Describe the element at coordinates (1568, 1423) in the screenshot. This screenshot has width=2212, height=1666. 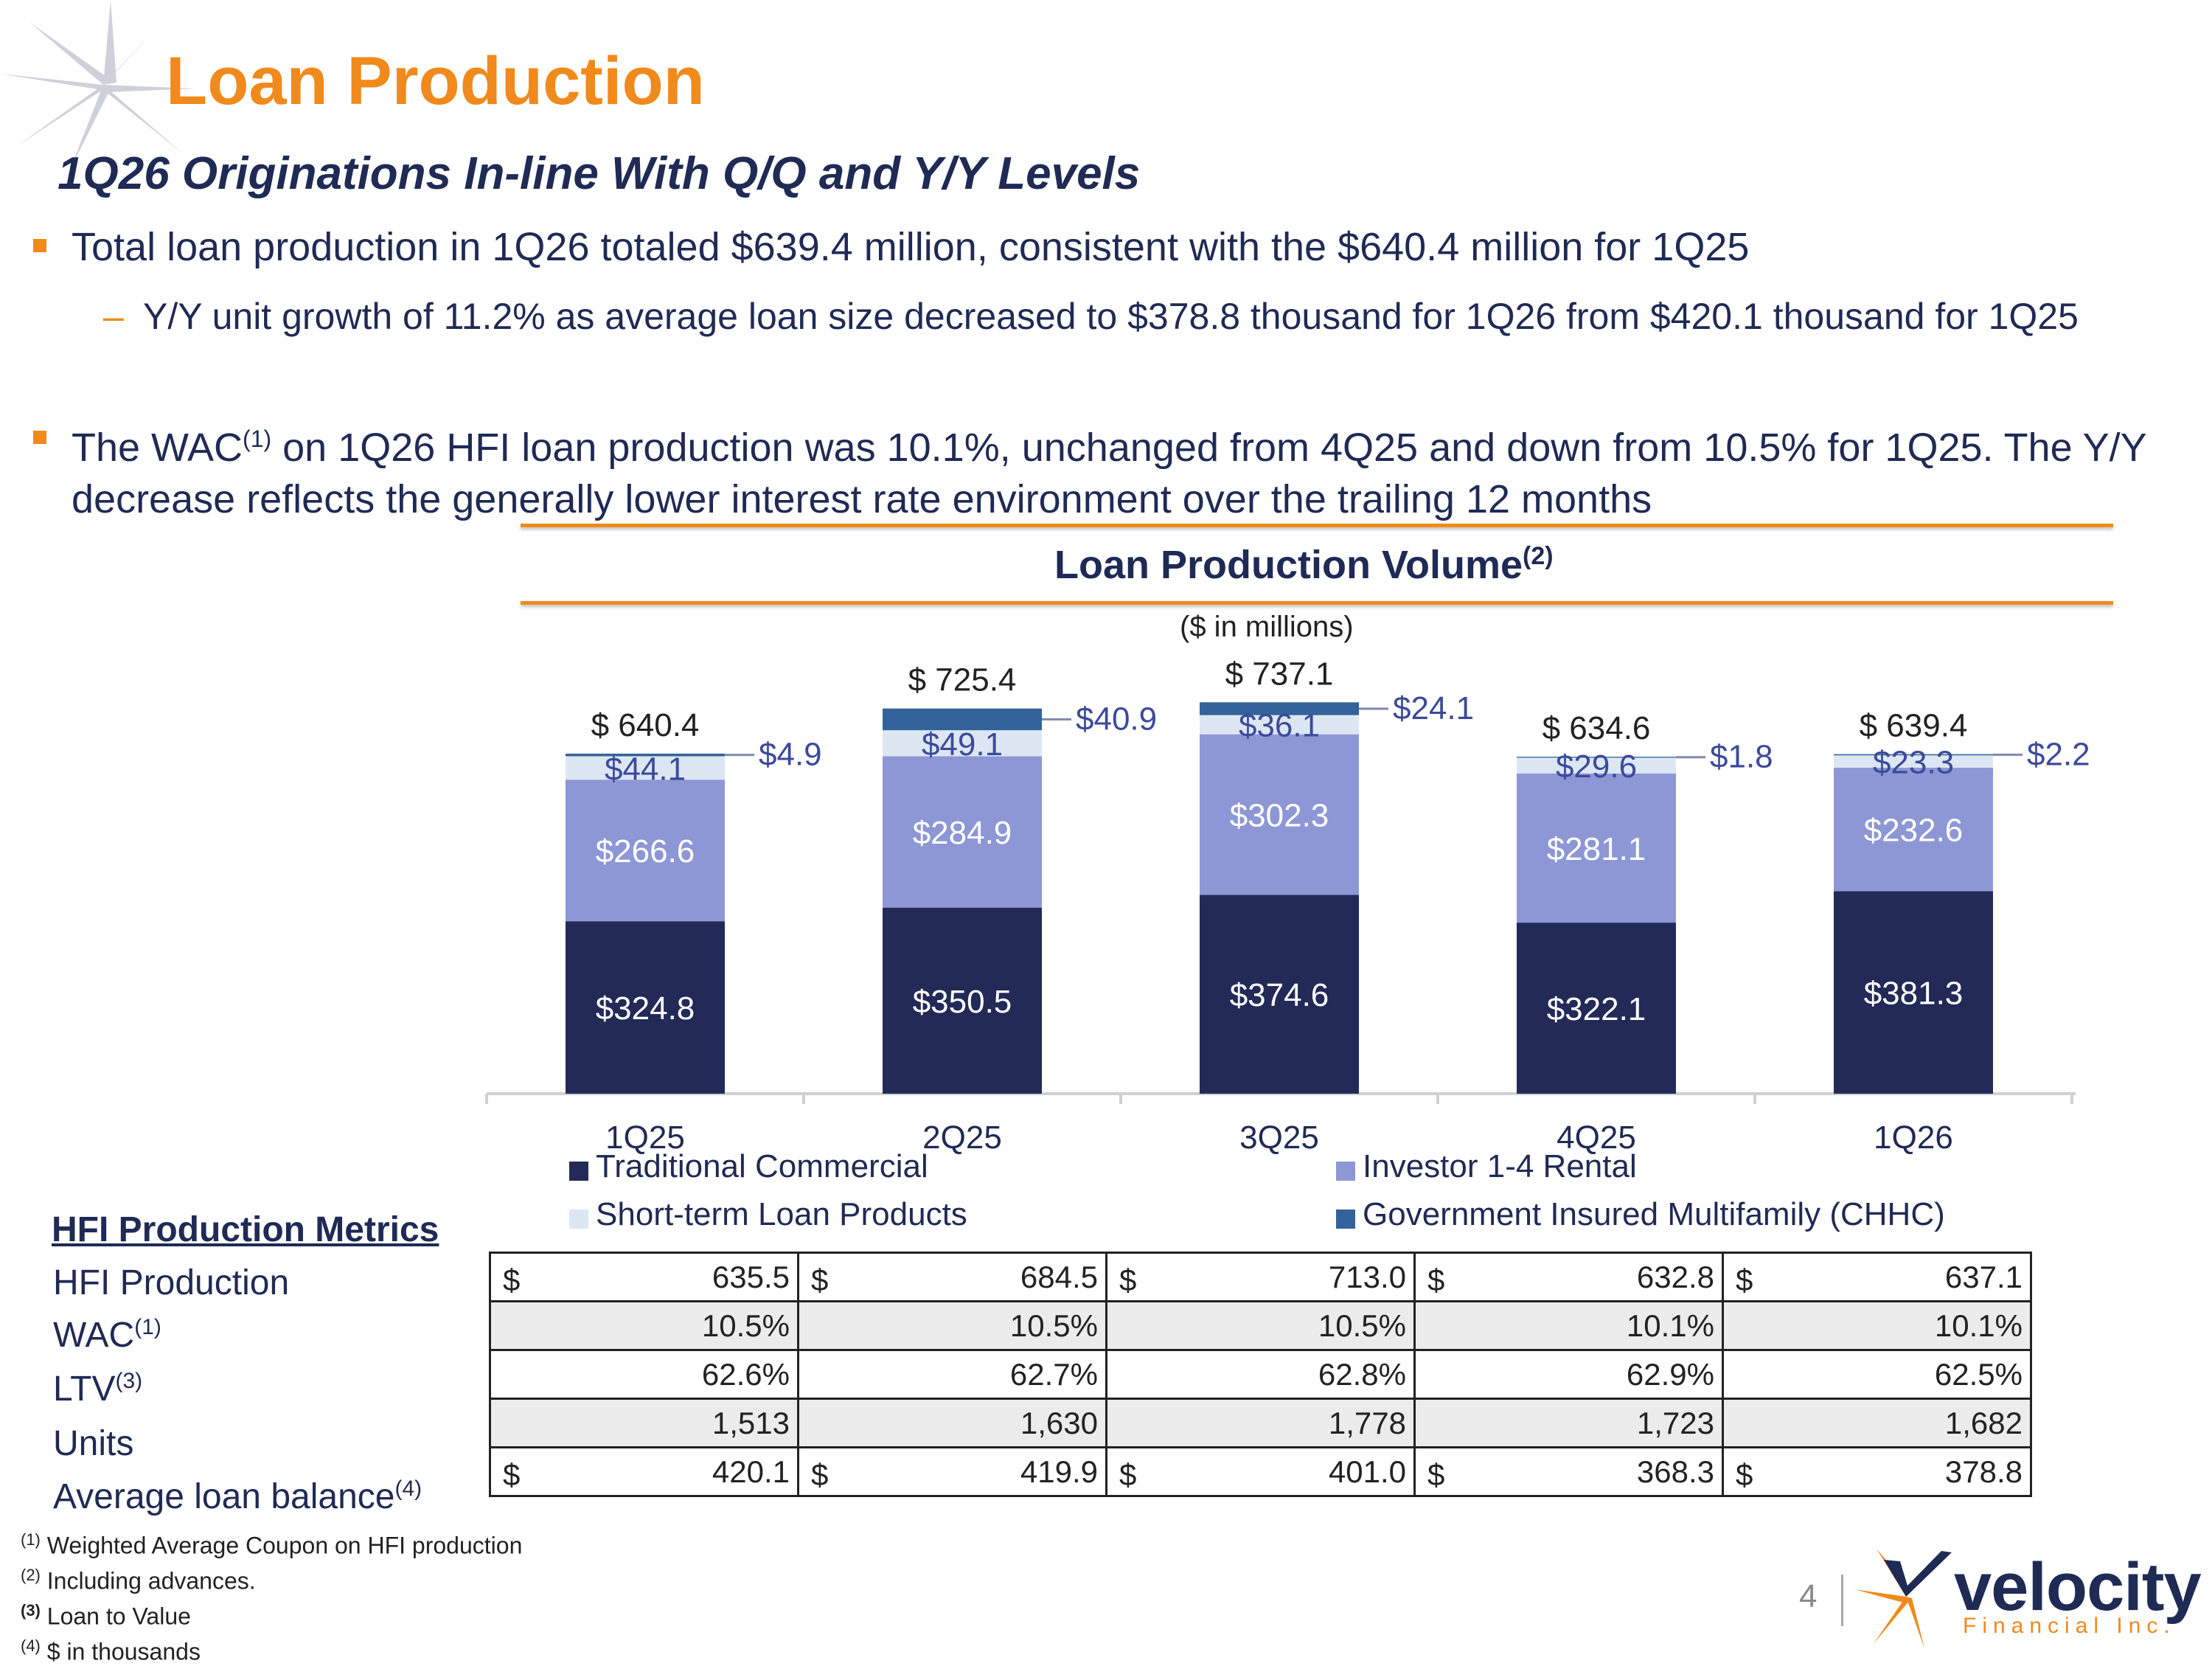
I see `table-cell: 1,723` at that location.